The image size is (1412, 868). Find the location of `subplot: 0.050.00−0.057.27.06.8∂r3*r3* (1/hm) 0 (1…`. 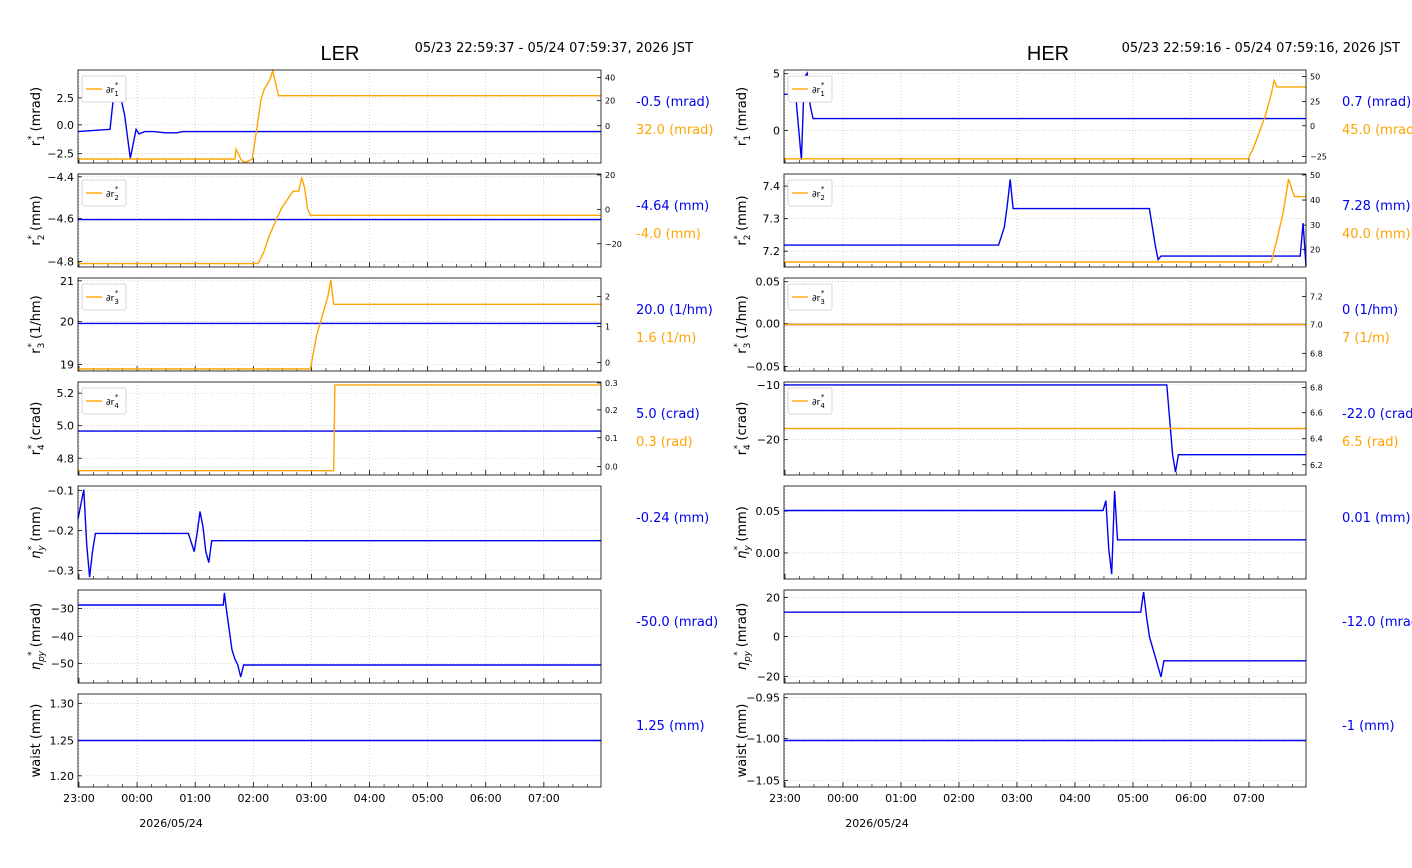

subplot: 0.050.00−0.057.27.06.8∂r3*r3* (1/hm) 0 (1… is located at coordinates (1065, 325).